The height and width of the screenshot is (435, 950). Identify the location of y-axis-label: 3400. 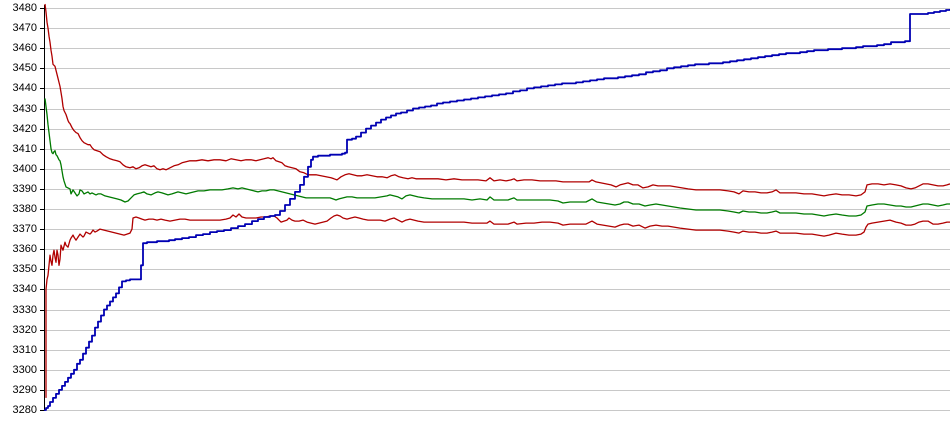
(24, 168).